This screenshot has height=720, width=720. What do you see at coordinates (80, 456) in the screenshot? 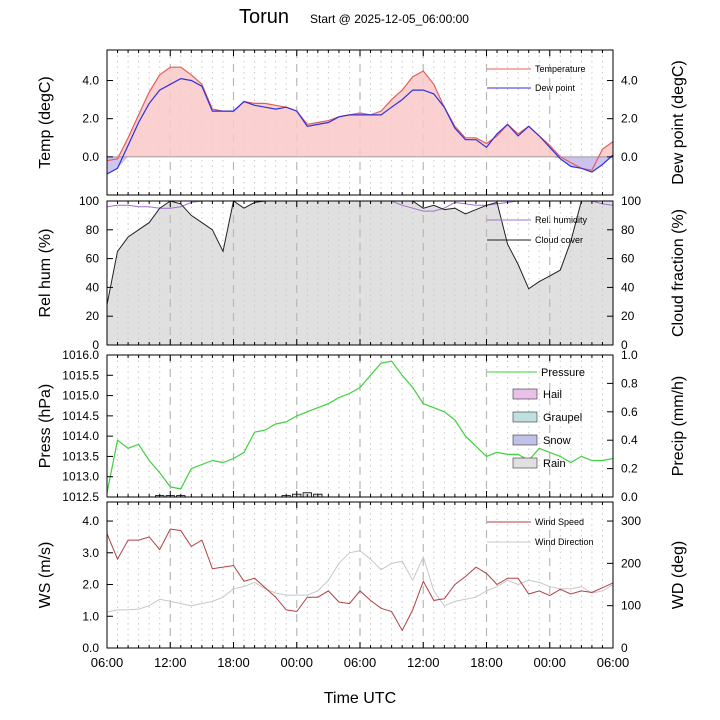
I see `pressure-axis-y-tick-label: 1013.5` at bounding box center [80, 456].